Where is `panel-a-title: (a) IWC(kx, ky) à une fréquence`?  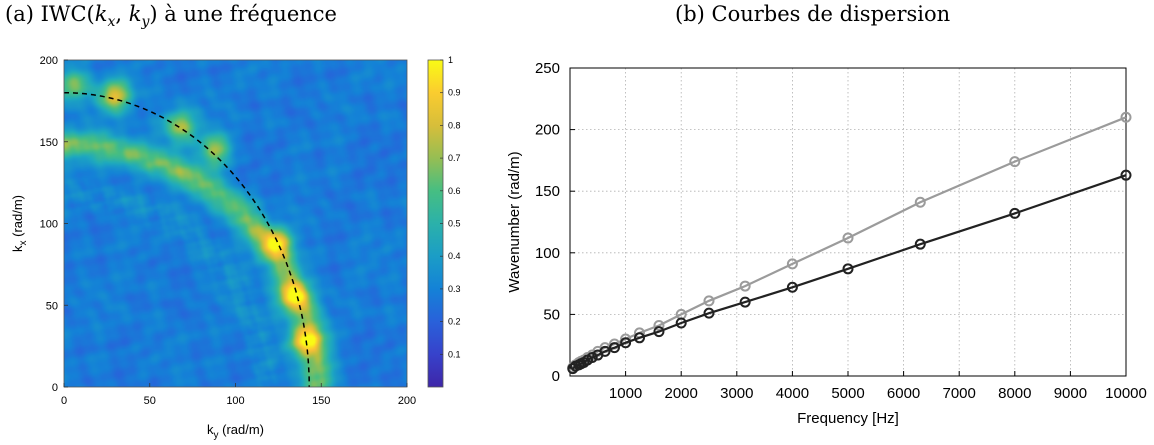 panel-a-title: (a) IWC(kx, ky) à une fréquence is located at coordinates (171, 16).